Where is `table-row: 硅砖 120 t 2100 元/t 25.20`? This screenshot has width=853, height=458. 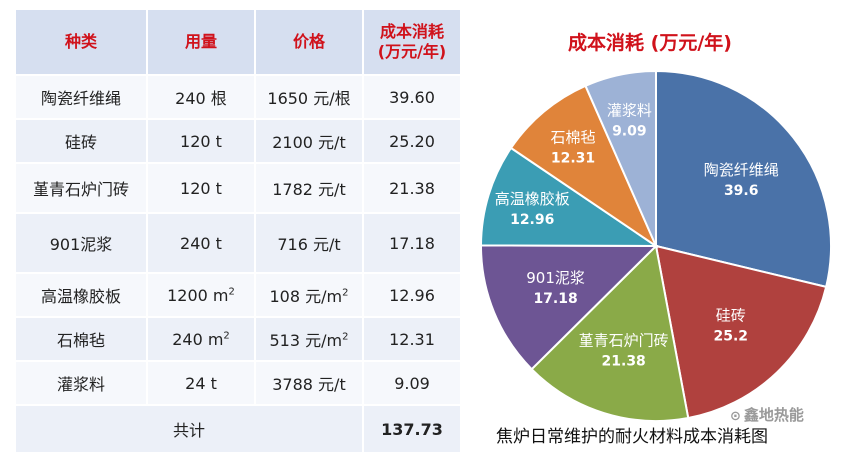 table-row: 硅砖 120 t 2100 元/t 25.20 is located at coordinates (238, 141).